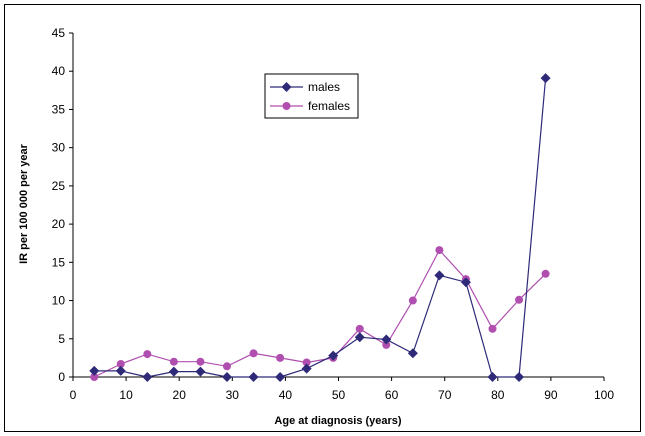 This screenshot has height=436, width=645. I want to click on legend: males females, so click(311, 96).